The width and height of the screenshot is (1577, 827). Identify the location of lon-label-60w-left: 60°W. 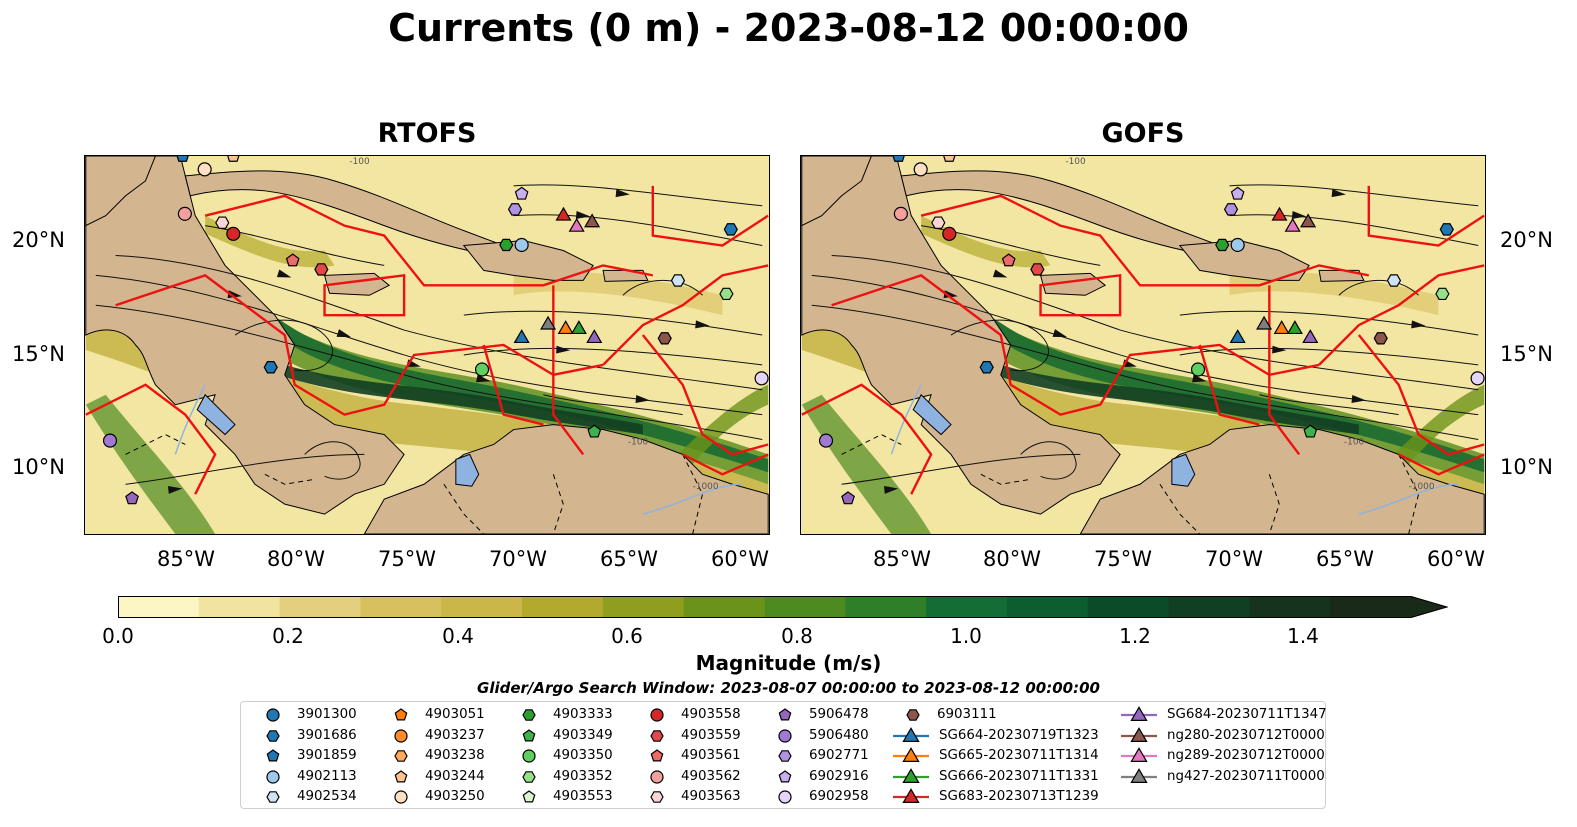
(740, 559).